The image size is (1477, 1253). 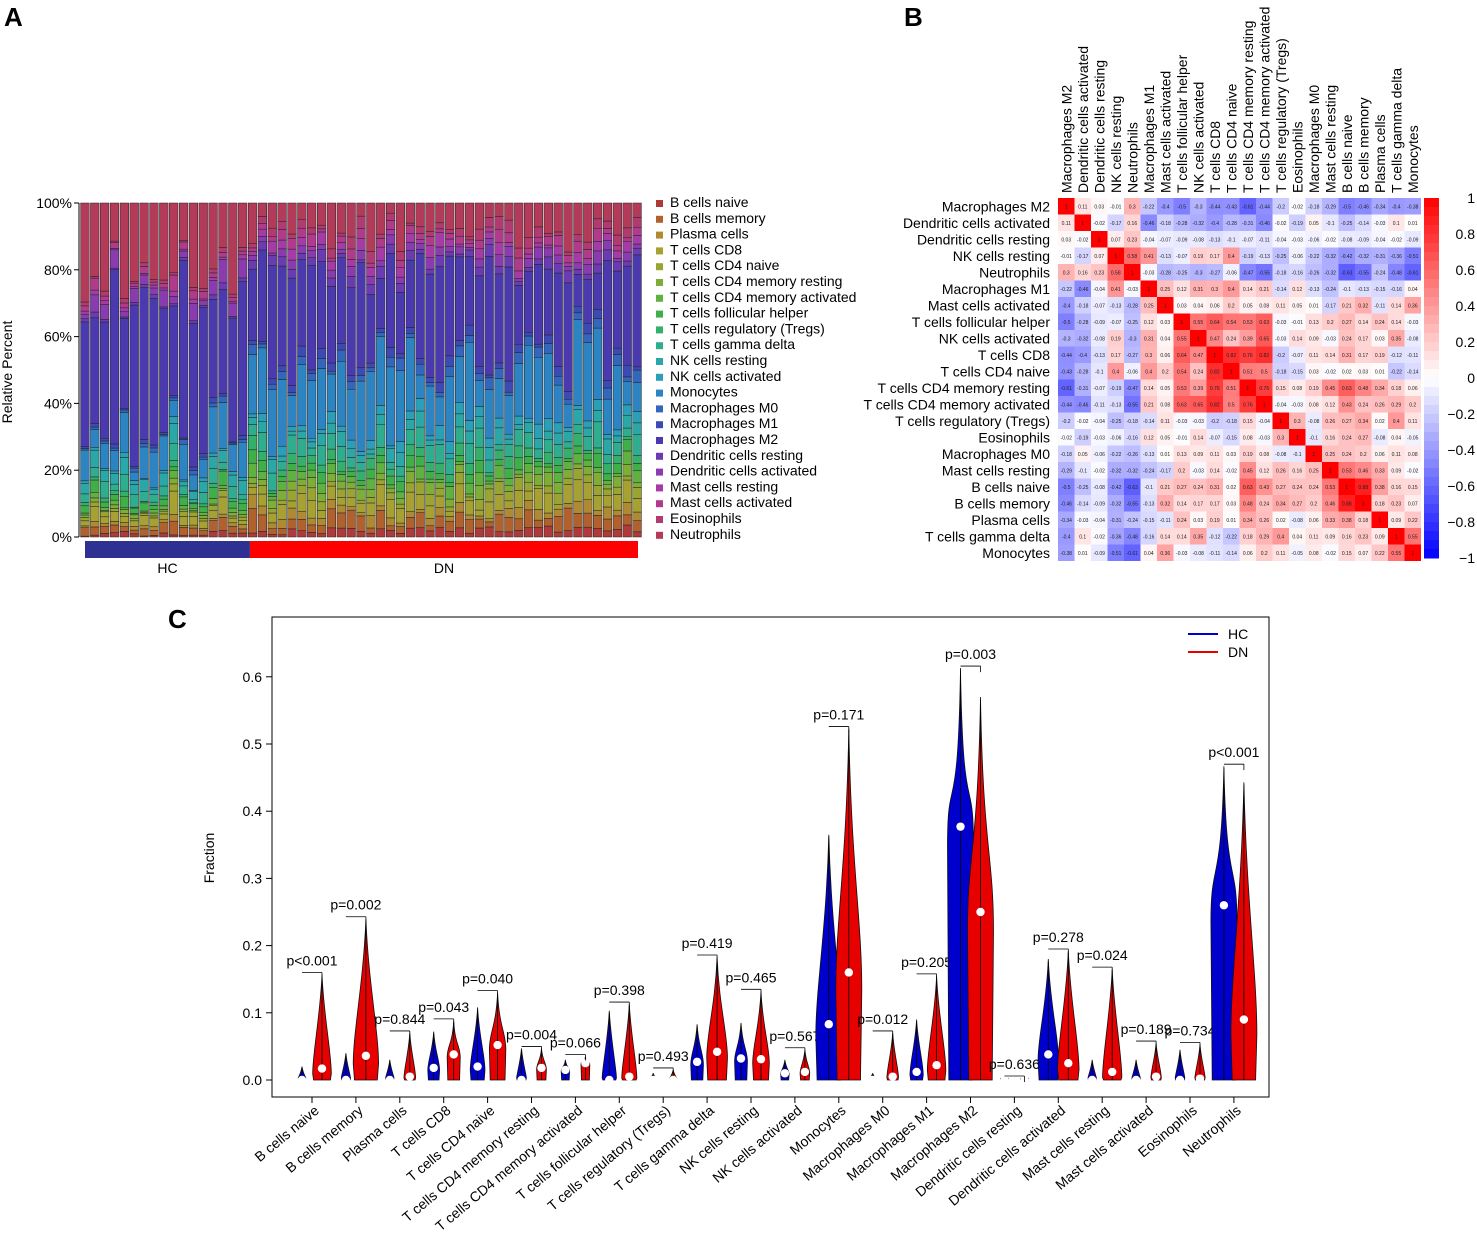 What do you see at coordinates (1100, 290) in the screenshot?
I see `cell-value: -0.04` at bounding box center [1100, 290].